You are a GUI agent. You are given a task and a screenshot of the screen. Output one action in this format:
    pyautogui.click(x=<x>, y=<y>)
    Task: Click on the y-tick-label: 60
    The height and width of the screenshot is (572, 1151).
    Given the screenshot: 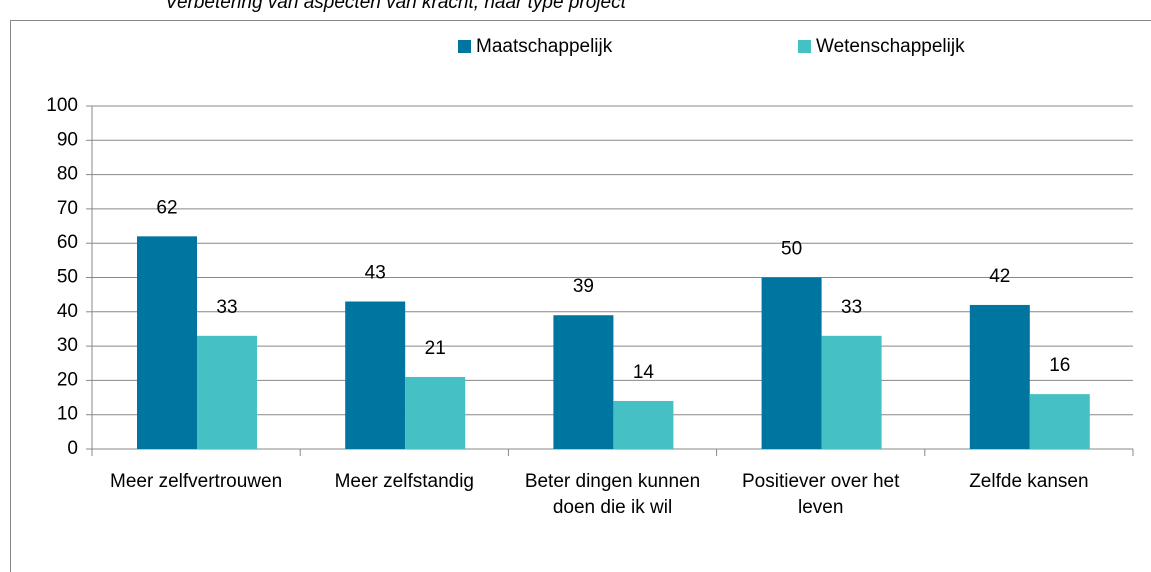 What is the action you would take?
    pyautogui.click(x=67, y=242)
    